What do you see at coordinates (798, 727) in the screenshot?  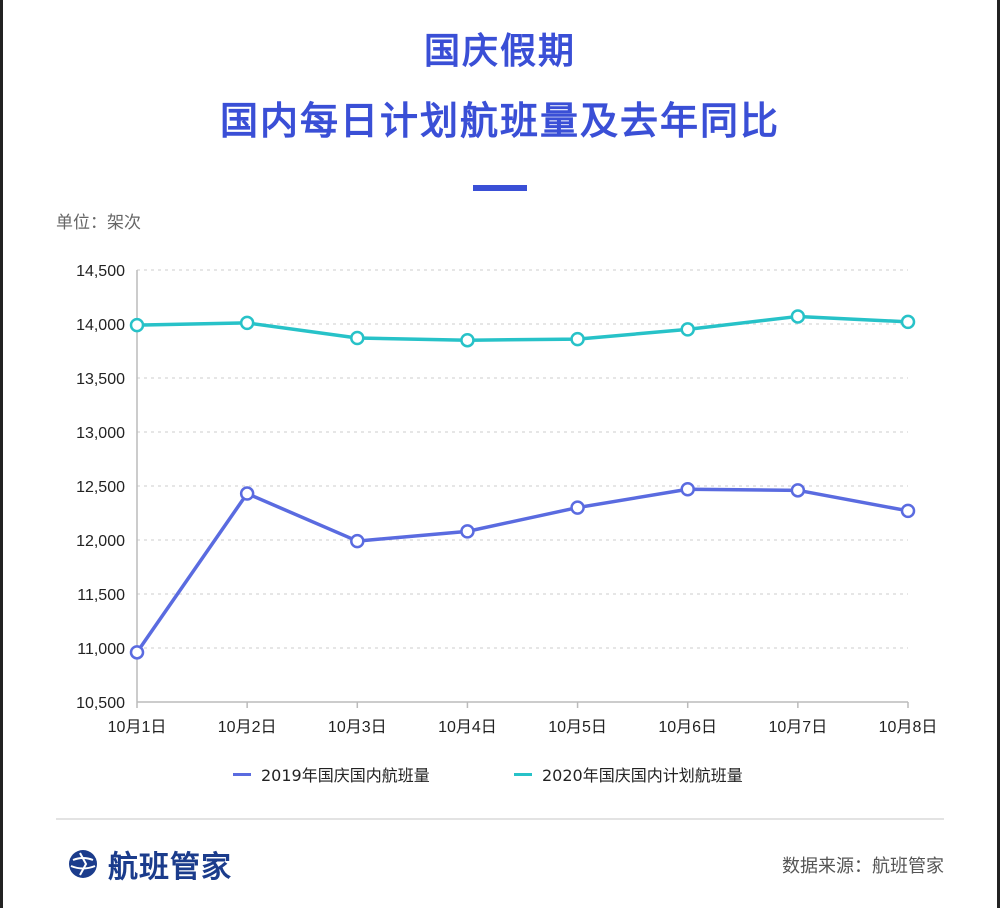 I see `x-tick-label: 10月7日` at bounding box center [798, 727].